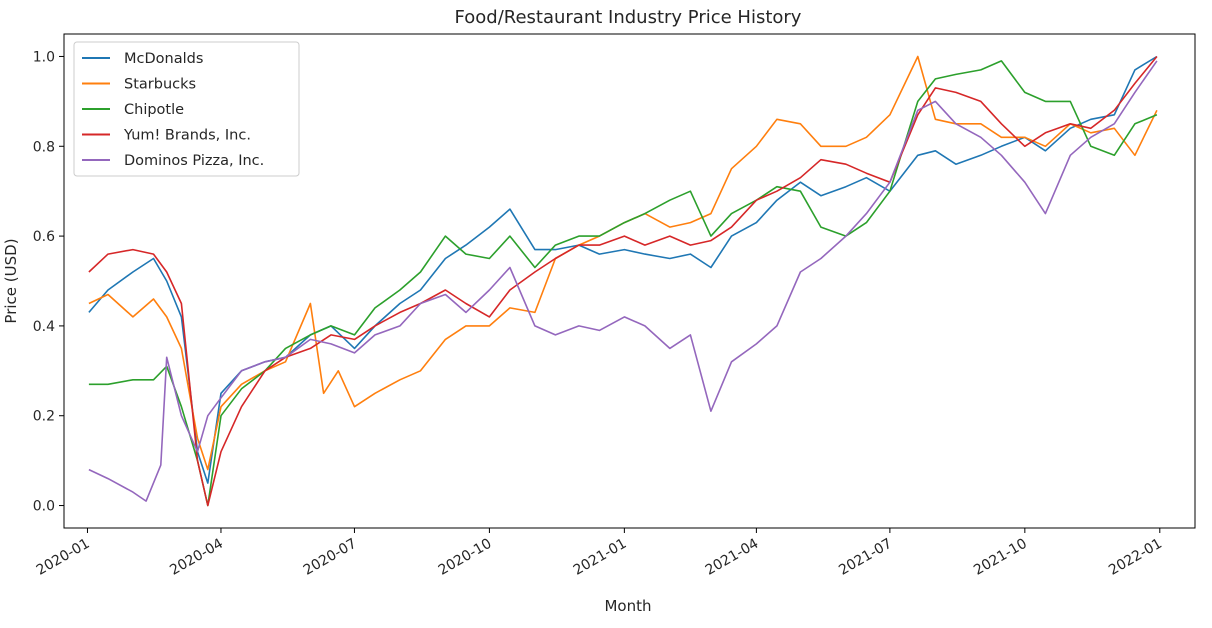 This screenshot has height=628, width=1212. What do you see at coordinates (163, 59) in the screenshot?
I see `legend-entry: McDonalds` at bounding box center [163, 59].